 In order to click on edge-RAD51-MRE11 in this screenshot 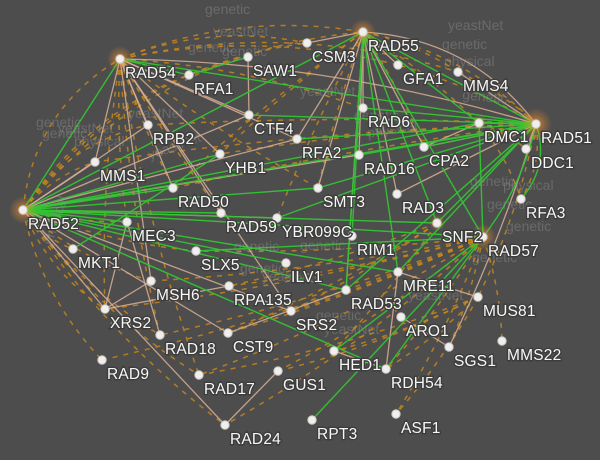, I will do `click(467, 198)`.